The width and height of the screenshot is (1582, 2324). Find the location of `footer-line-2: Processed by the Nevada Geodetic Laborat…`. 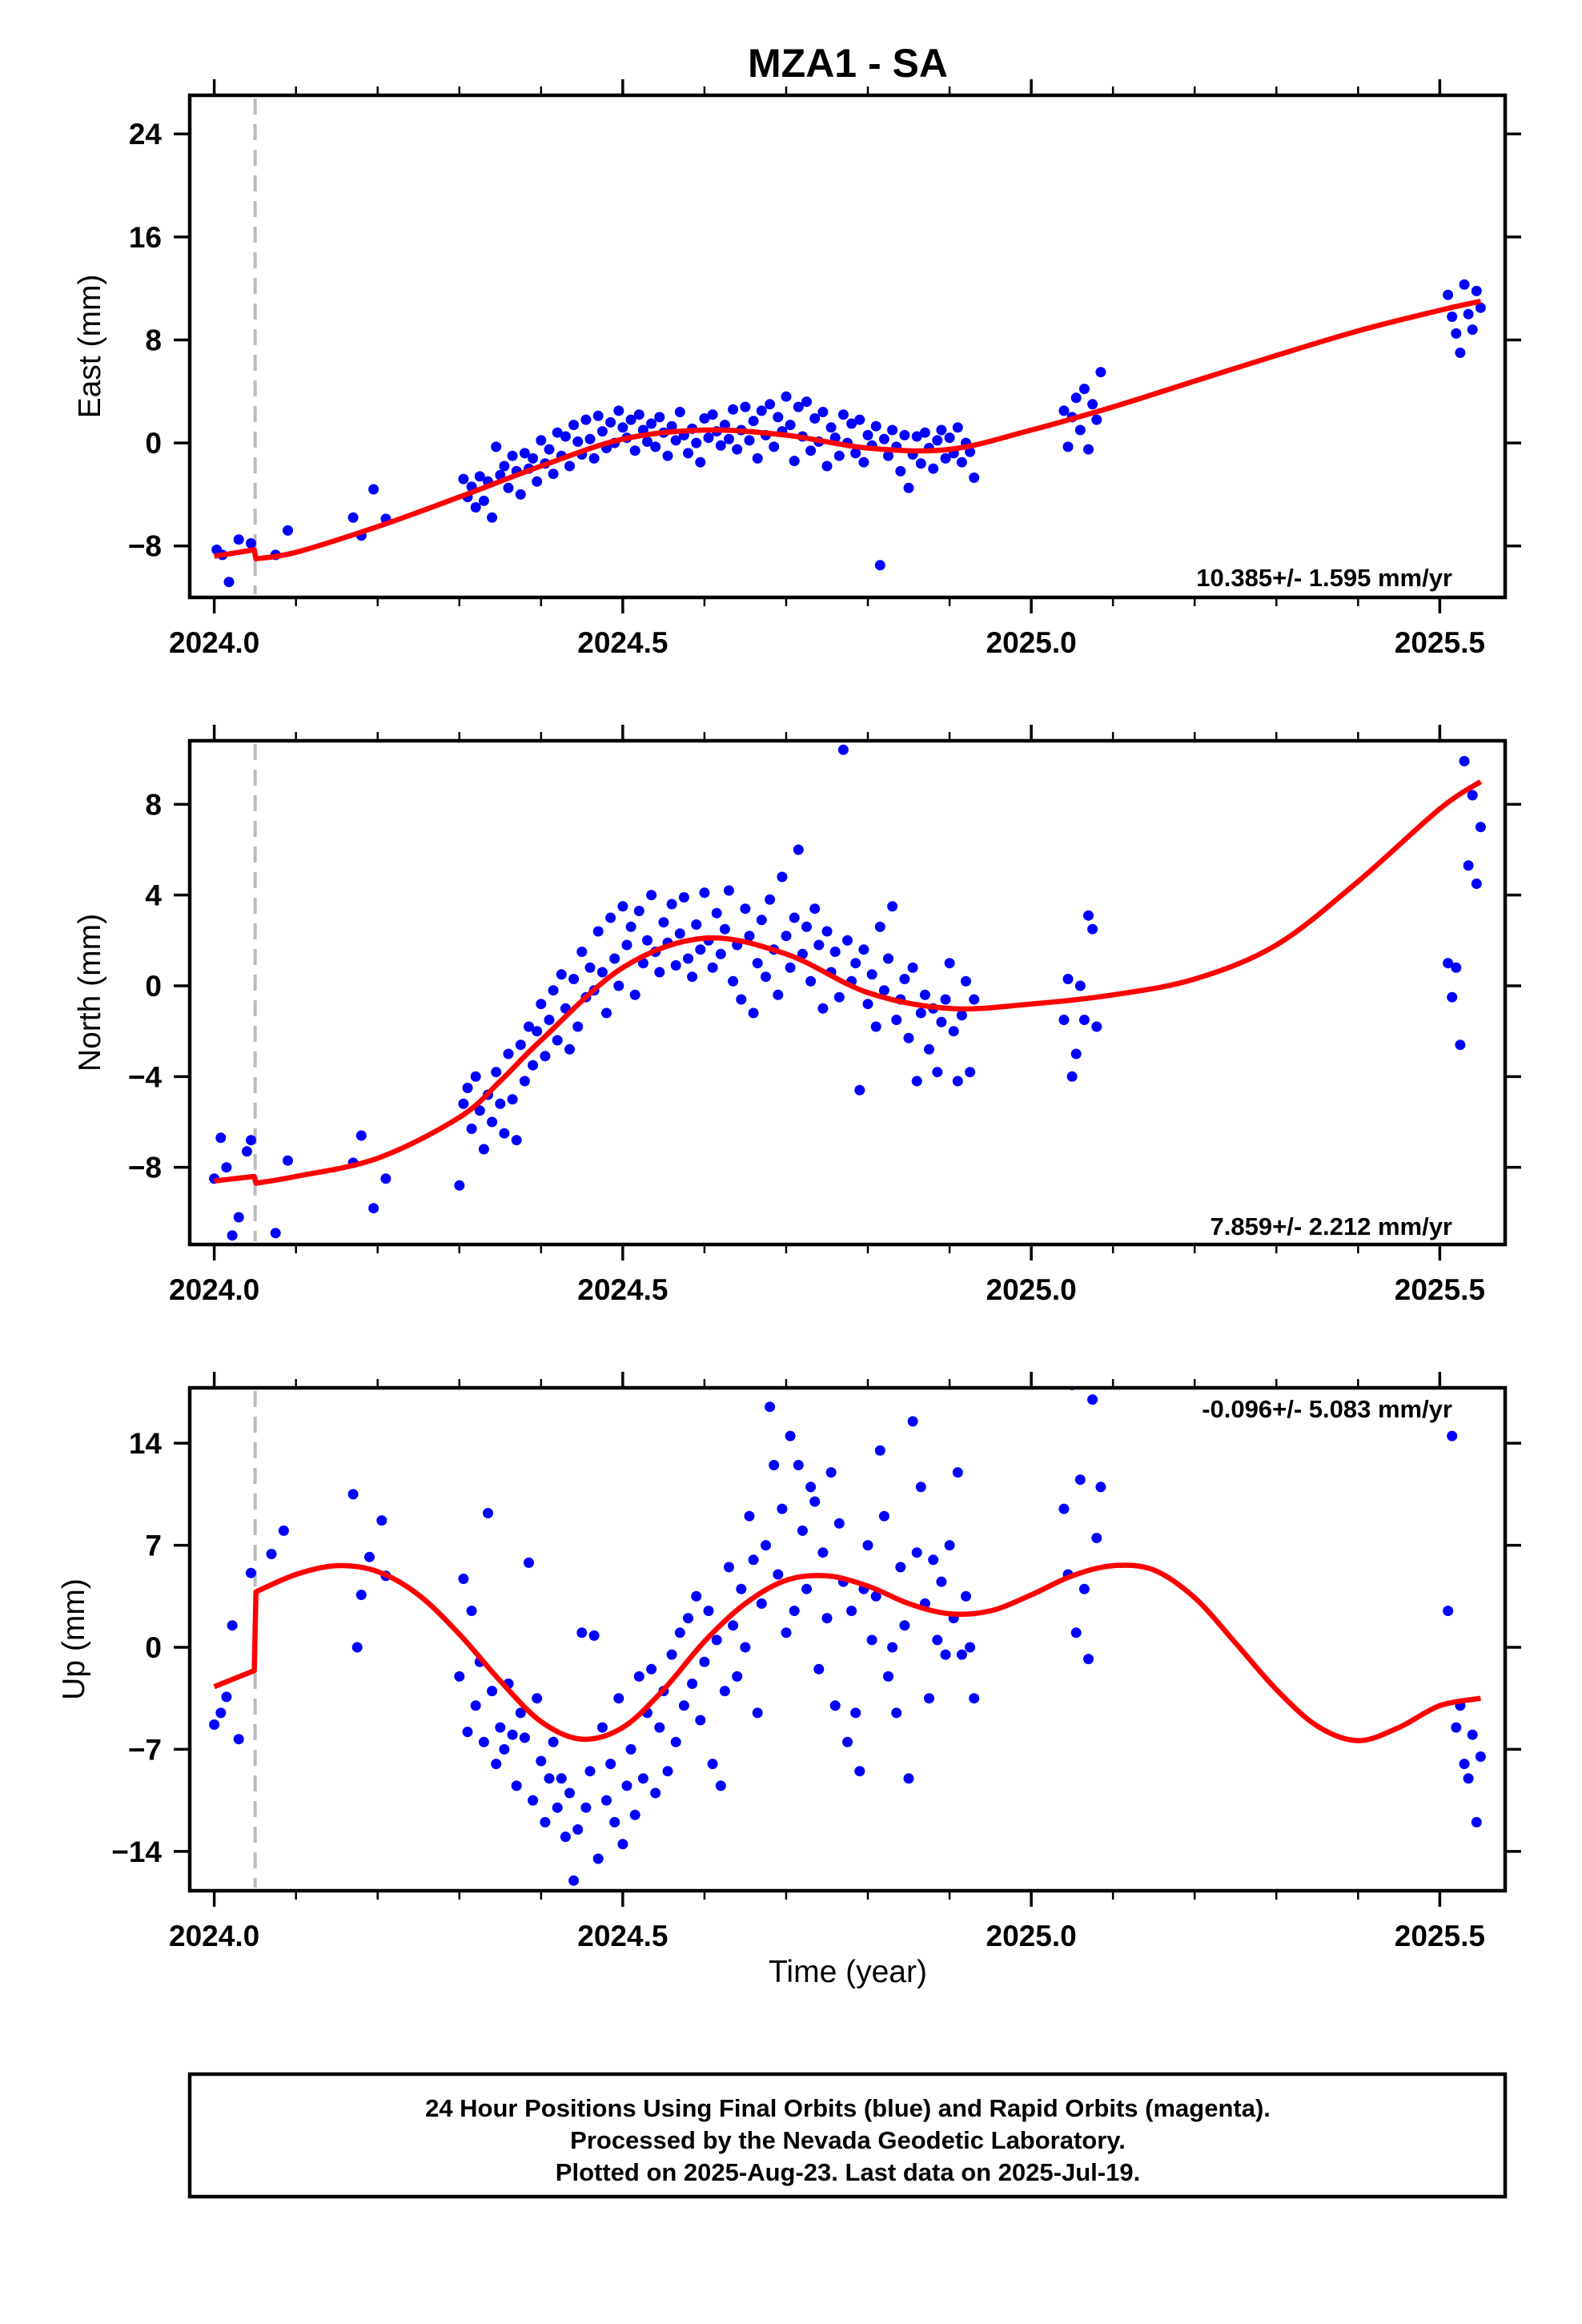

footer-line-2: Processed by the Nevada Geodetic Laborat… is located at coordinates (848, 2140).